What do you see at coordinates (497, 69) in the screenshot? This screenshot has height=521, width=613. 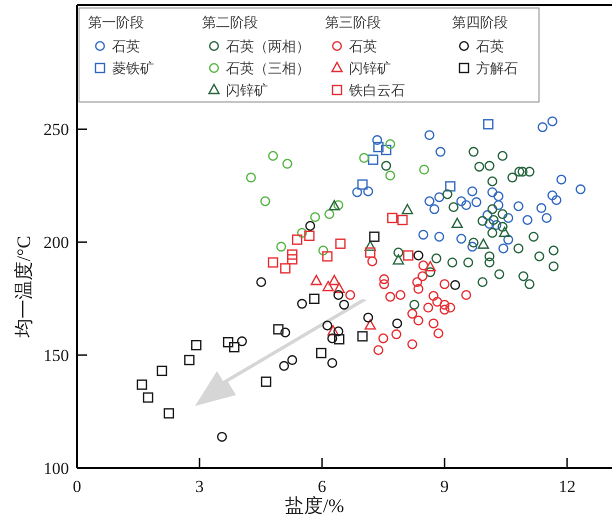 I see `legend-label: 方解石` at bounding box center [497, 69].